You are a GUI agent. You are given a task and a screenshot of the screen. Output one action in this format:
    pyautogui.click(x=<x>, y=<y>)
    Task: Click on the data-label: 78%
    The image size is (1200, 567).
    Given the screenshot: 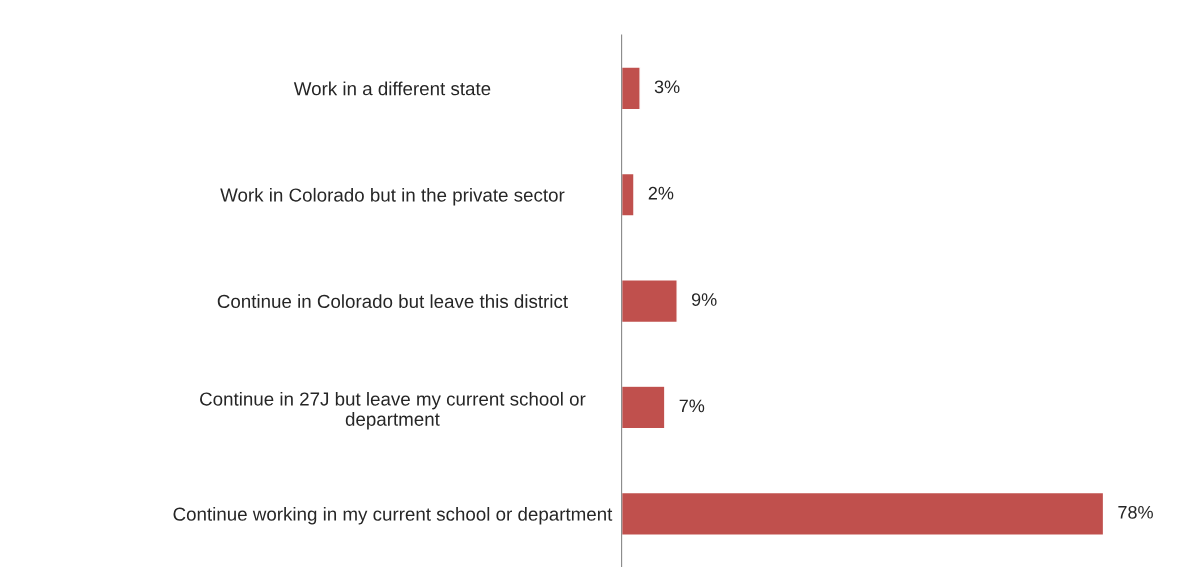 What is the action you would take?
    pyautogui.click(x=1135, y=512)
    